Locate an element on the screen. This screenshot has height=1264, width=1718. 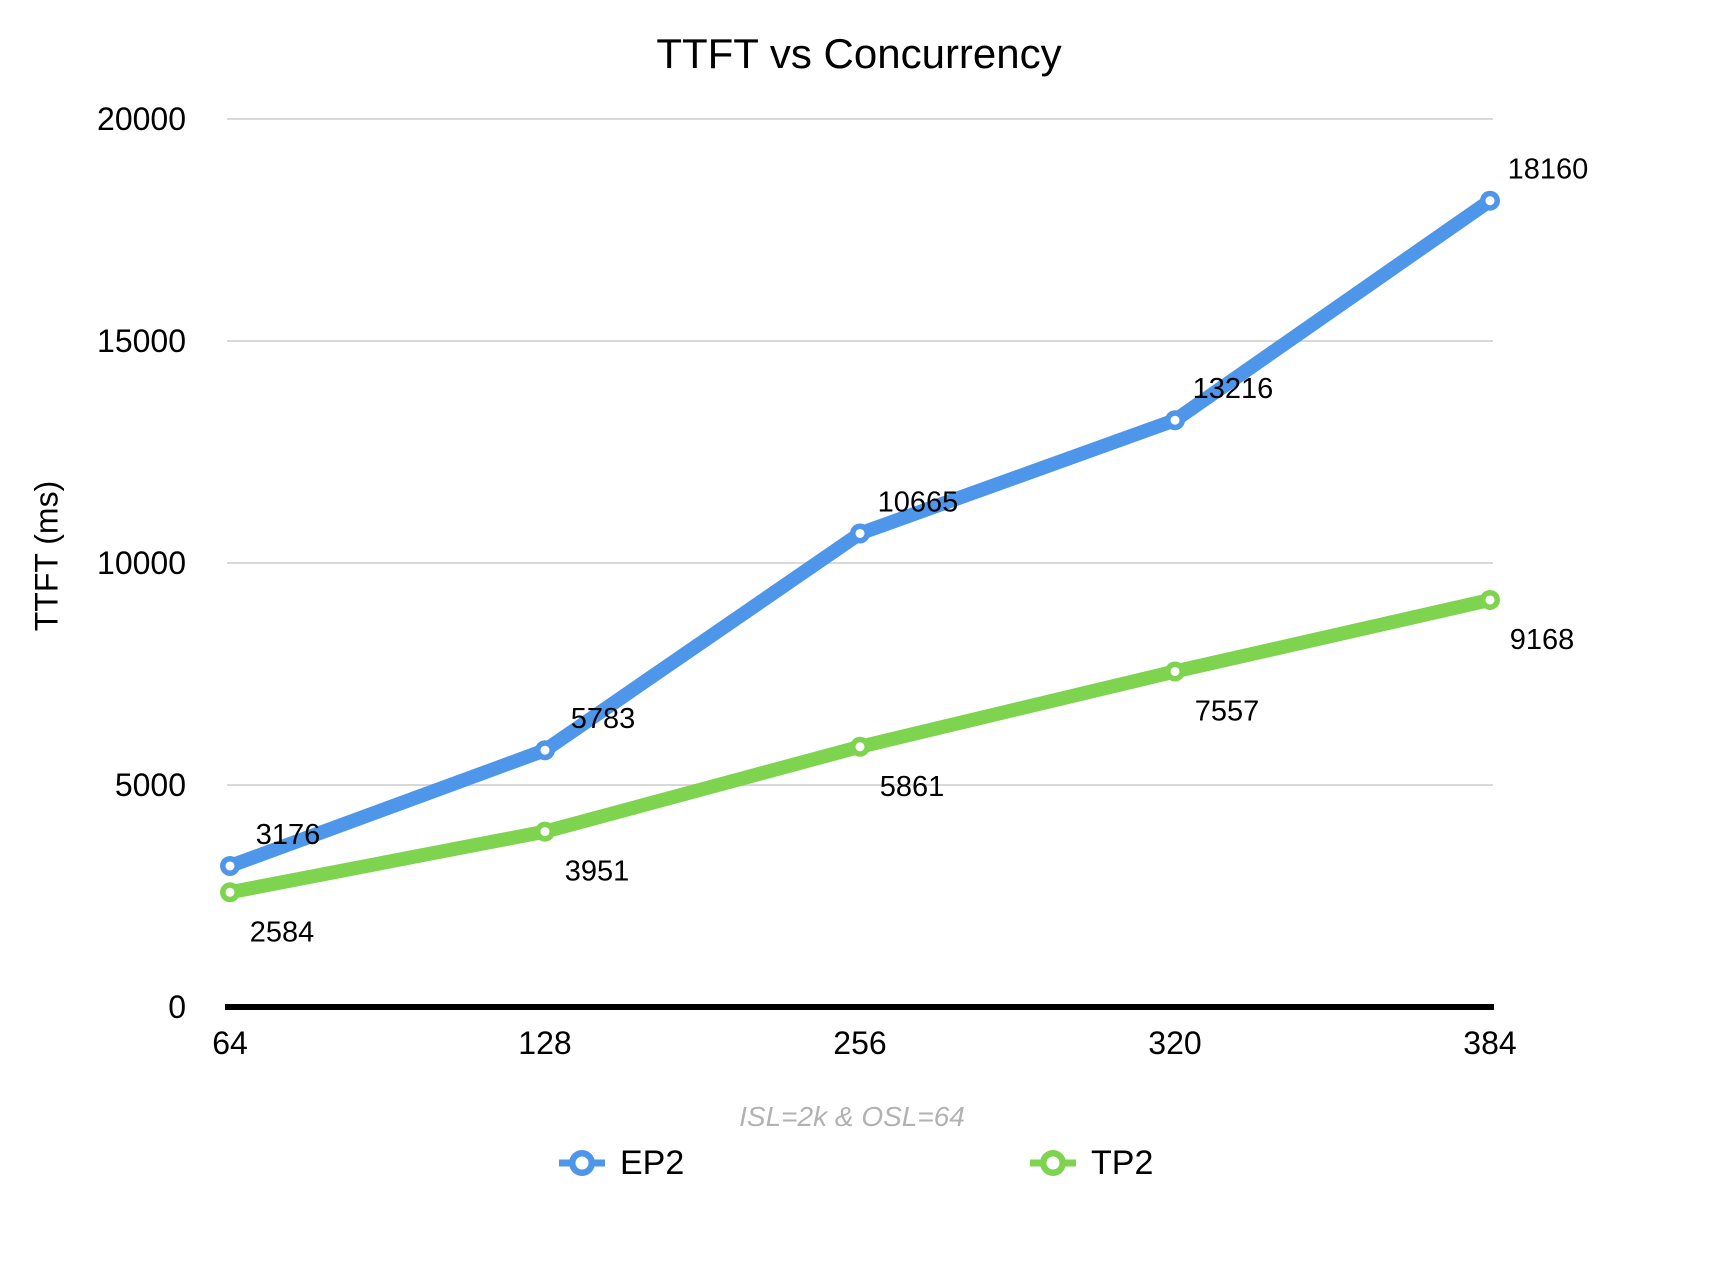
tp2-legend-marker-icon is located at coordinates (1053, 1163).